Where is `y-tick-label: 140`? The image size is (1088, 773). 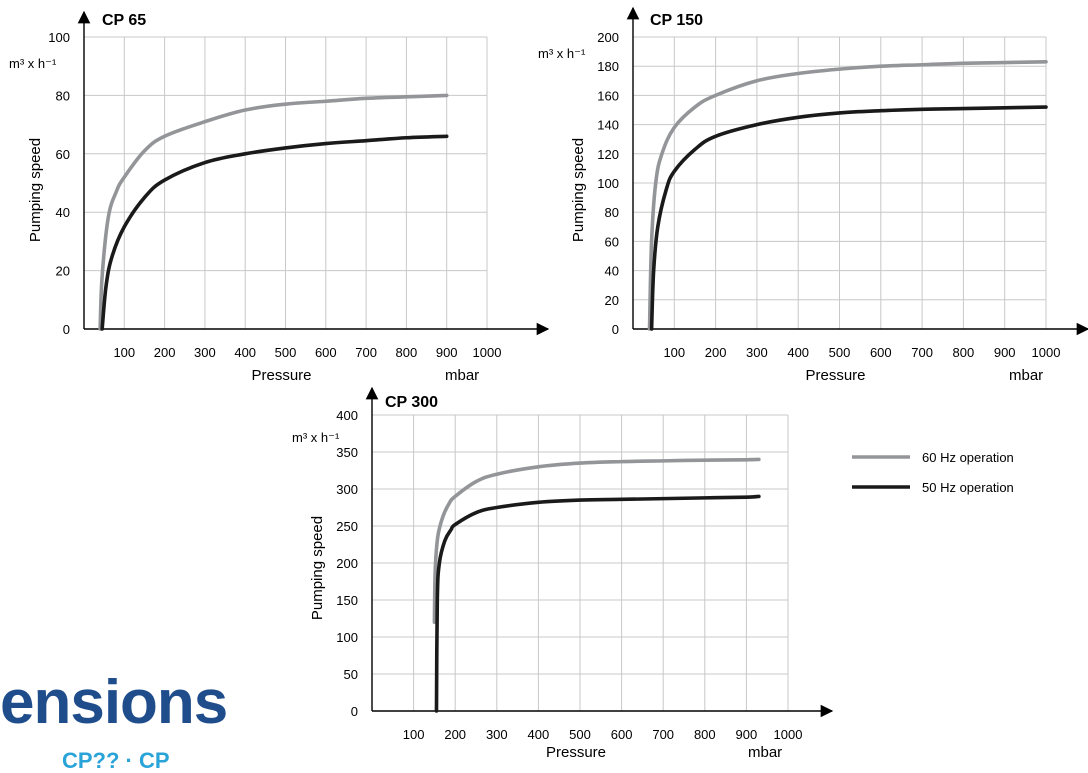
y-tick-label: 140 is located at coordinates (608, 125).